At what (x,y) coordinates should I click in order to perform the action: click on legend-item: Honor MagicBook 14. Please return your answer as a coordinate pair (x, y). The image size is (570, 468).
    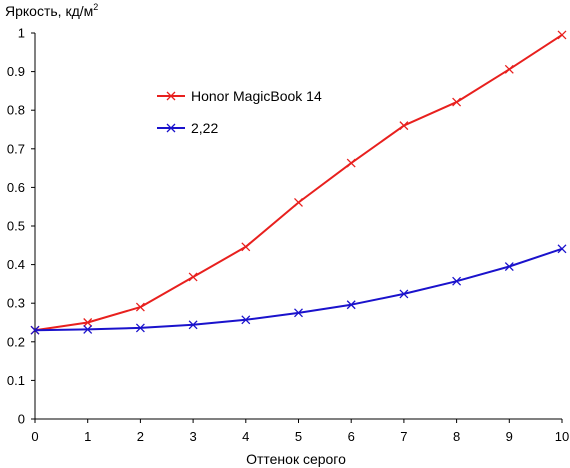
    Looking at the image, I should click on (239, 96).